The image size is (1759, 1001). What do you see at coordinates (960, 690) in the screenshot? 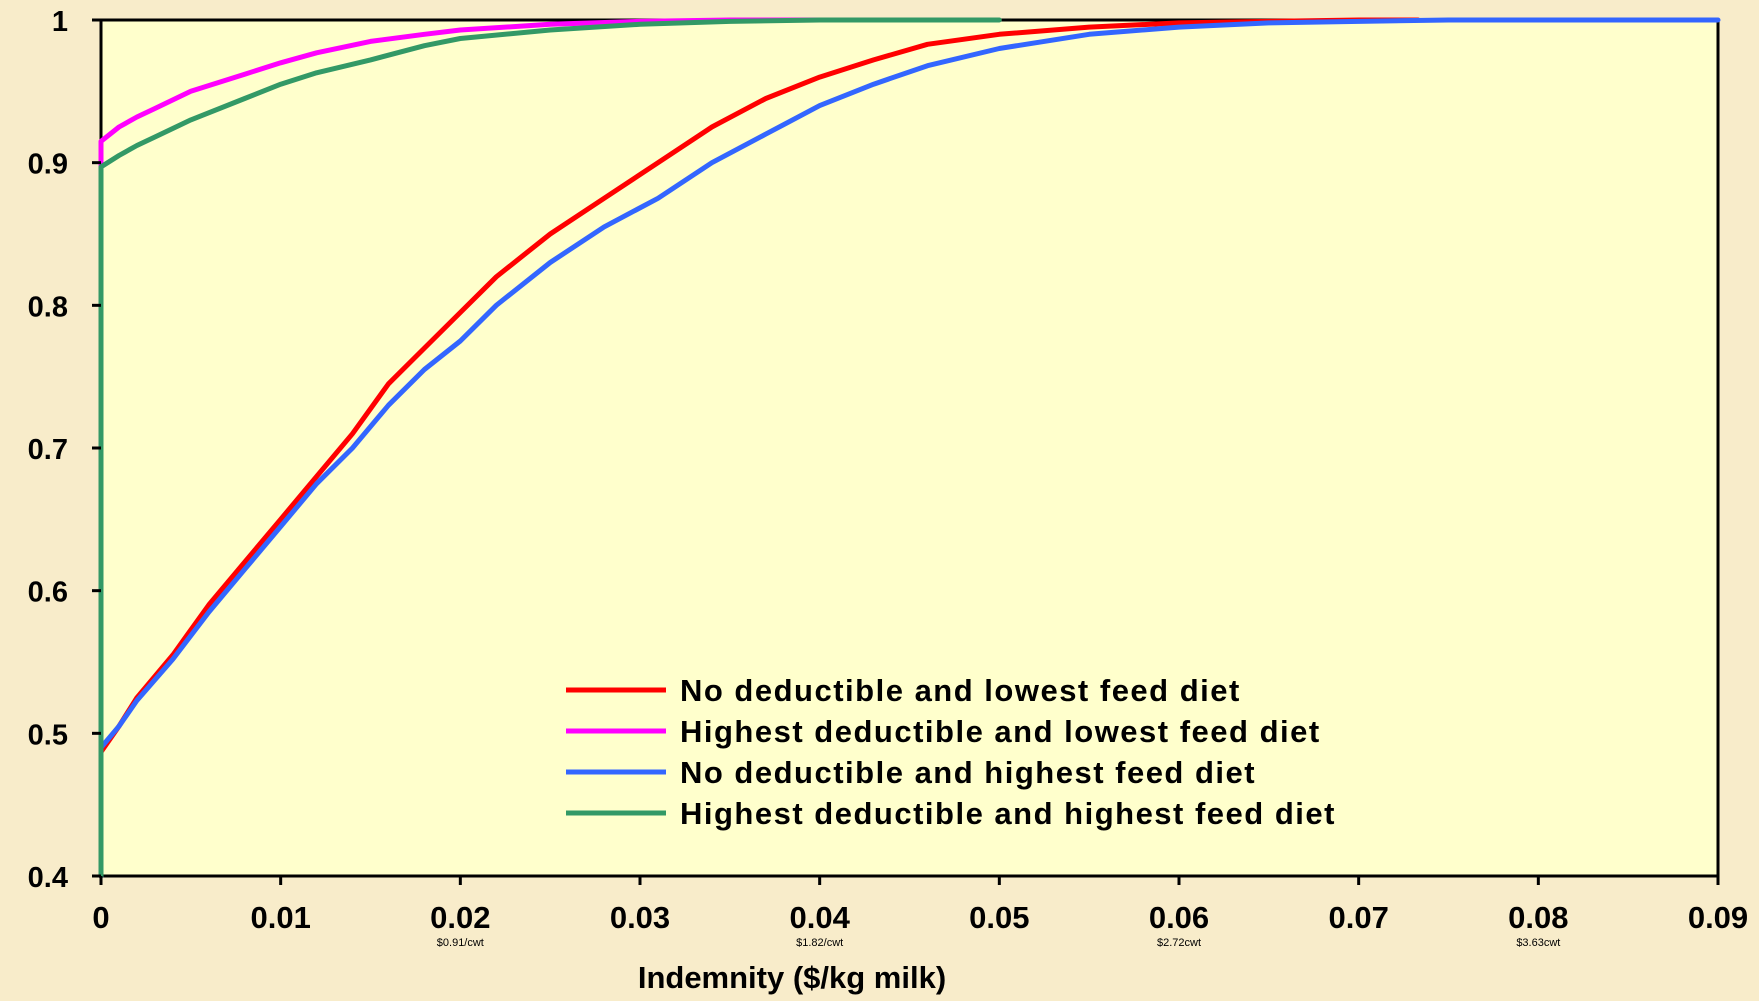
I see `legend-label-1: No deductible and lowest feed diet` at bounding box center [960, 690].